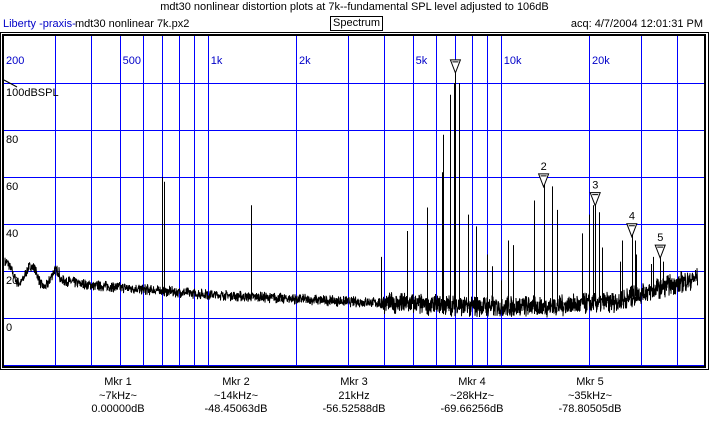 Image resolution: width=709 pixels, height=426 pixels. I want to click on marker-value: 0.00000dB, so click(118, 409).